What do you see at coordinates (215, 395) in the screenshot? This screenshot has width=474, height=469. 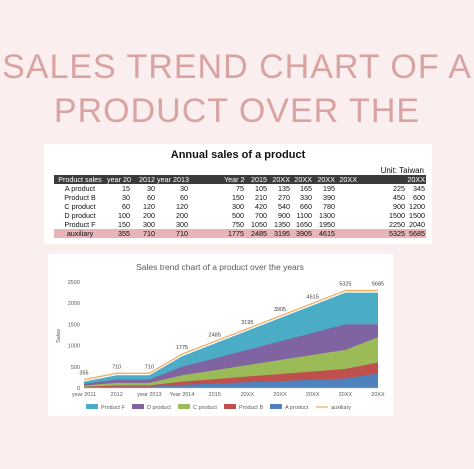 I see `x-tick-label: 2015` at bounding box center [215, 395].